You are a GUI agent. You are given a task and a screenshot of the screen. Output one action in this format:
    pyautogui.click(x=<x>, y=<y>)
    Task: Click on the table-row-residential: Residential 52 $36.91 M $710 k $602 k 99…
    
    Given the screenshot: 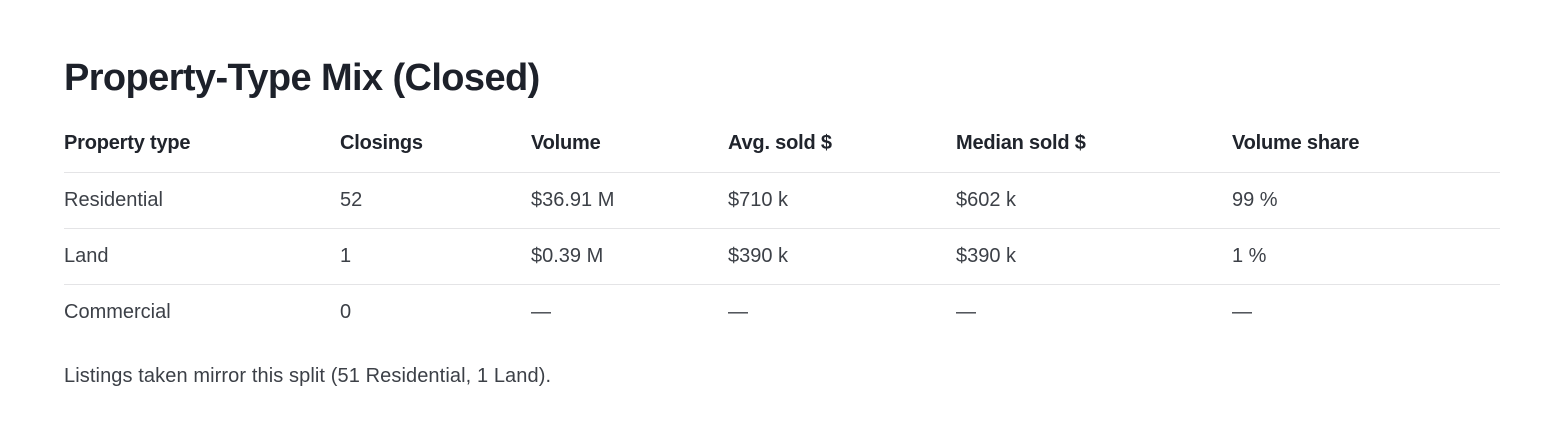 What is the action you would take?
    pyautogui.click(x=782, y=200)
    